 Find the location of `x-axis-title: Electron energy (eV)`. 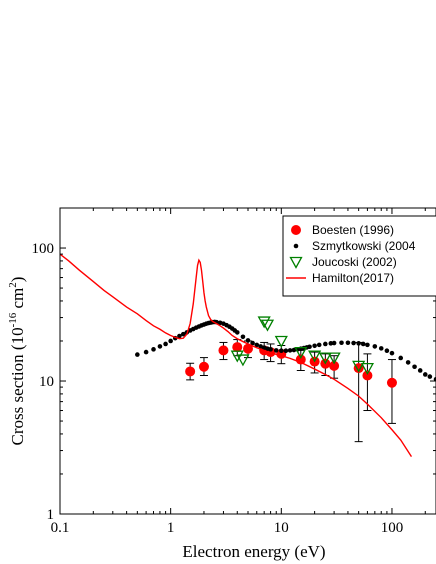

x-axis-title: Electron energy (eV) is located at coordinates (253, 551).